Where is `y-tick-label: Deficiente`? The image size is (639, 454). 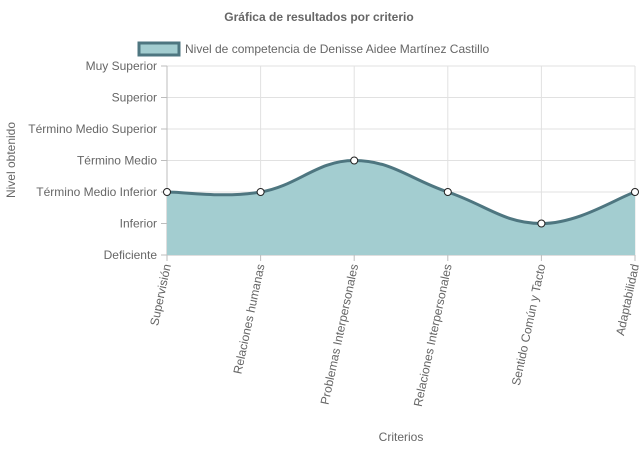
y-tick-label: Deficiente is located at coordinates (131, 255).